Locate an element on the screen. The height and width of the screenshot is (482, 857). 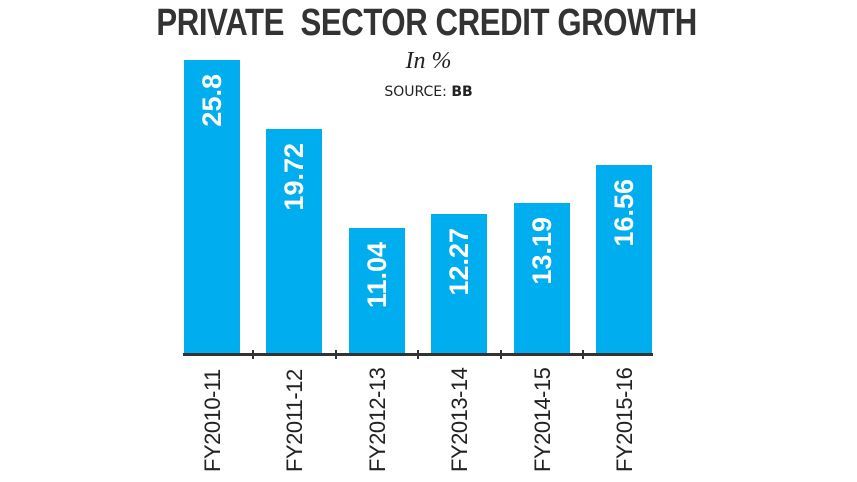
bar-fy2014-15: 13.19 is located at coordinates (542, 278).